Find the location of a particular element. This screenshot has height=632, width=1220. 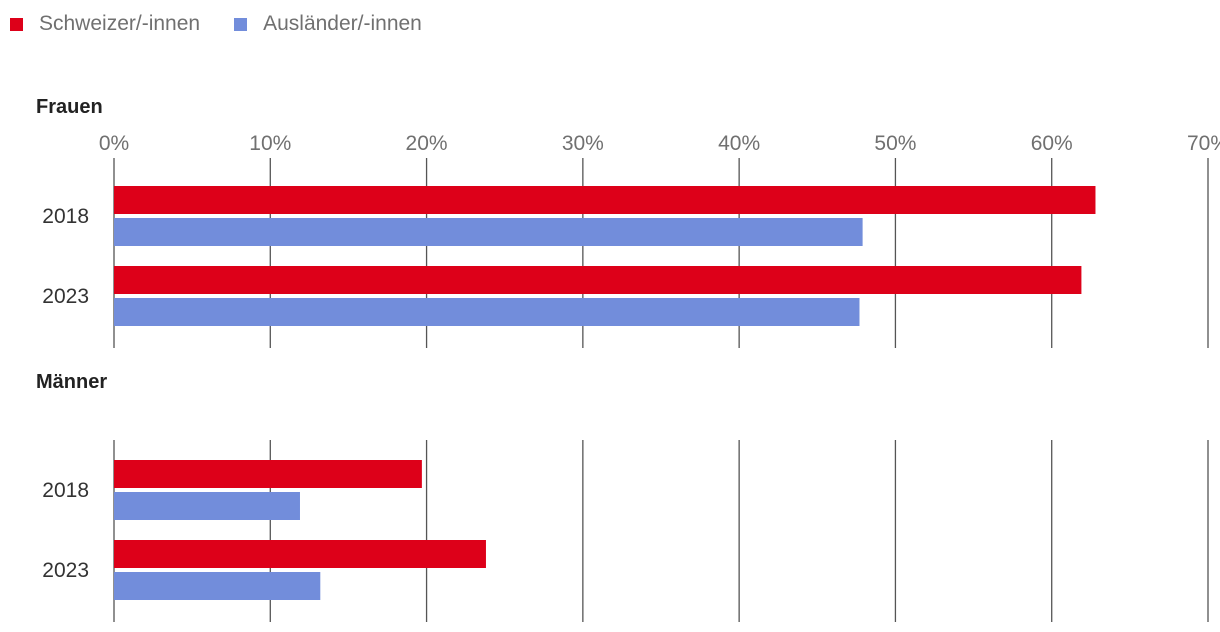

x-tick-label: 30% is located at coordinates (583, 143).